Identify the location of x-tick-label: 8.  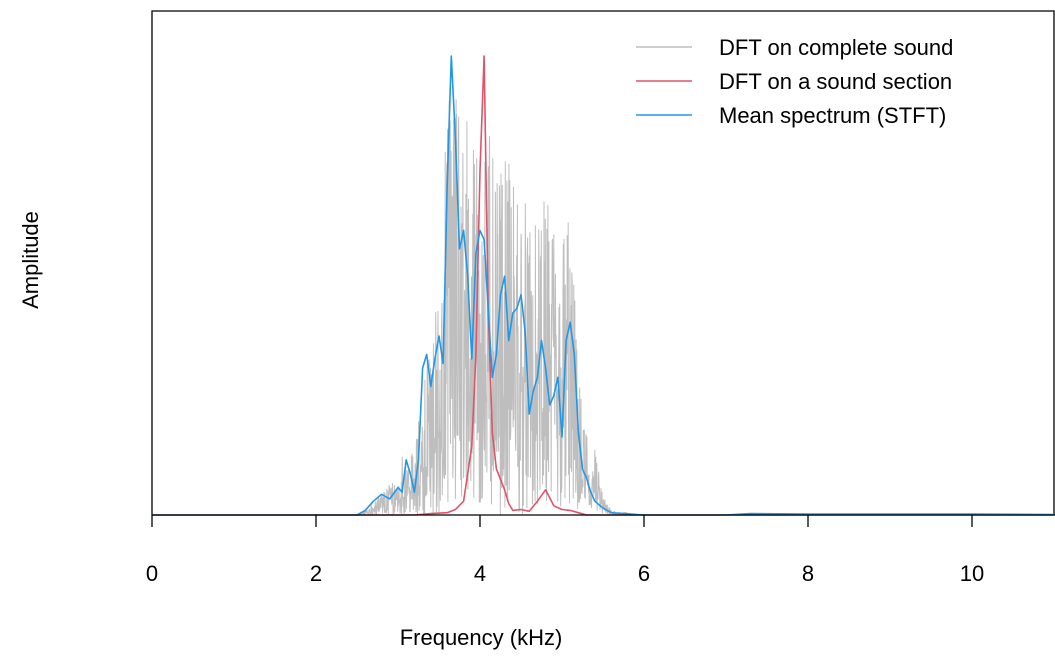
(808, 573).